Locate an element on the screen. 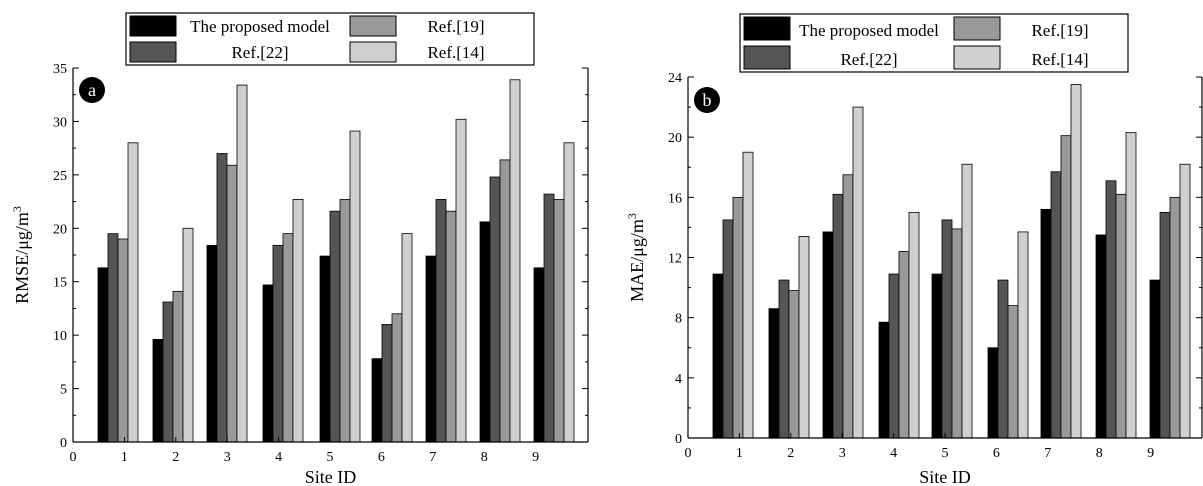 The image size is (1203, 486). bar-site1-series2 is located at coordinates (728, 329).